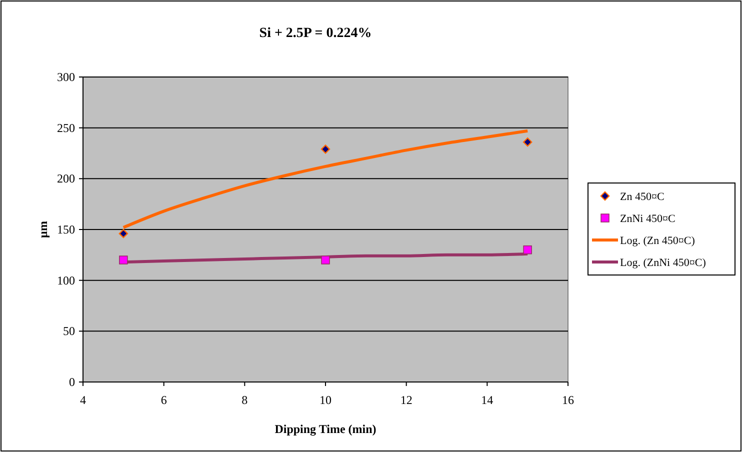 The image size is (744, 454). Describe the element at coordinates (487, 400) in the screenshot. I see `x-tick-label: 14` at that location.